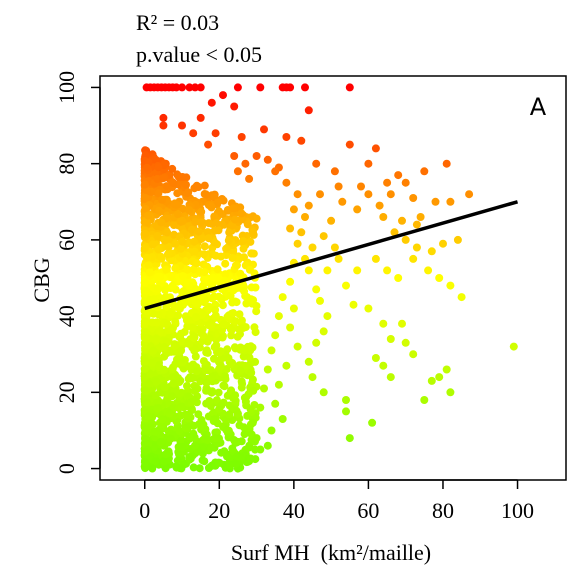 Image resolution: width=568 pixels, height=569 pixels. I want to click on x-tick-label: 80, so click(443, 510).